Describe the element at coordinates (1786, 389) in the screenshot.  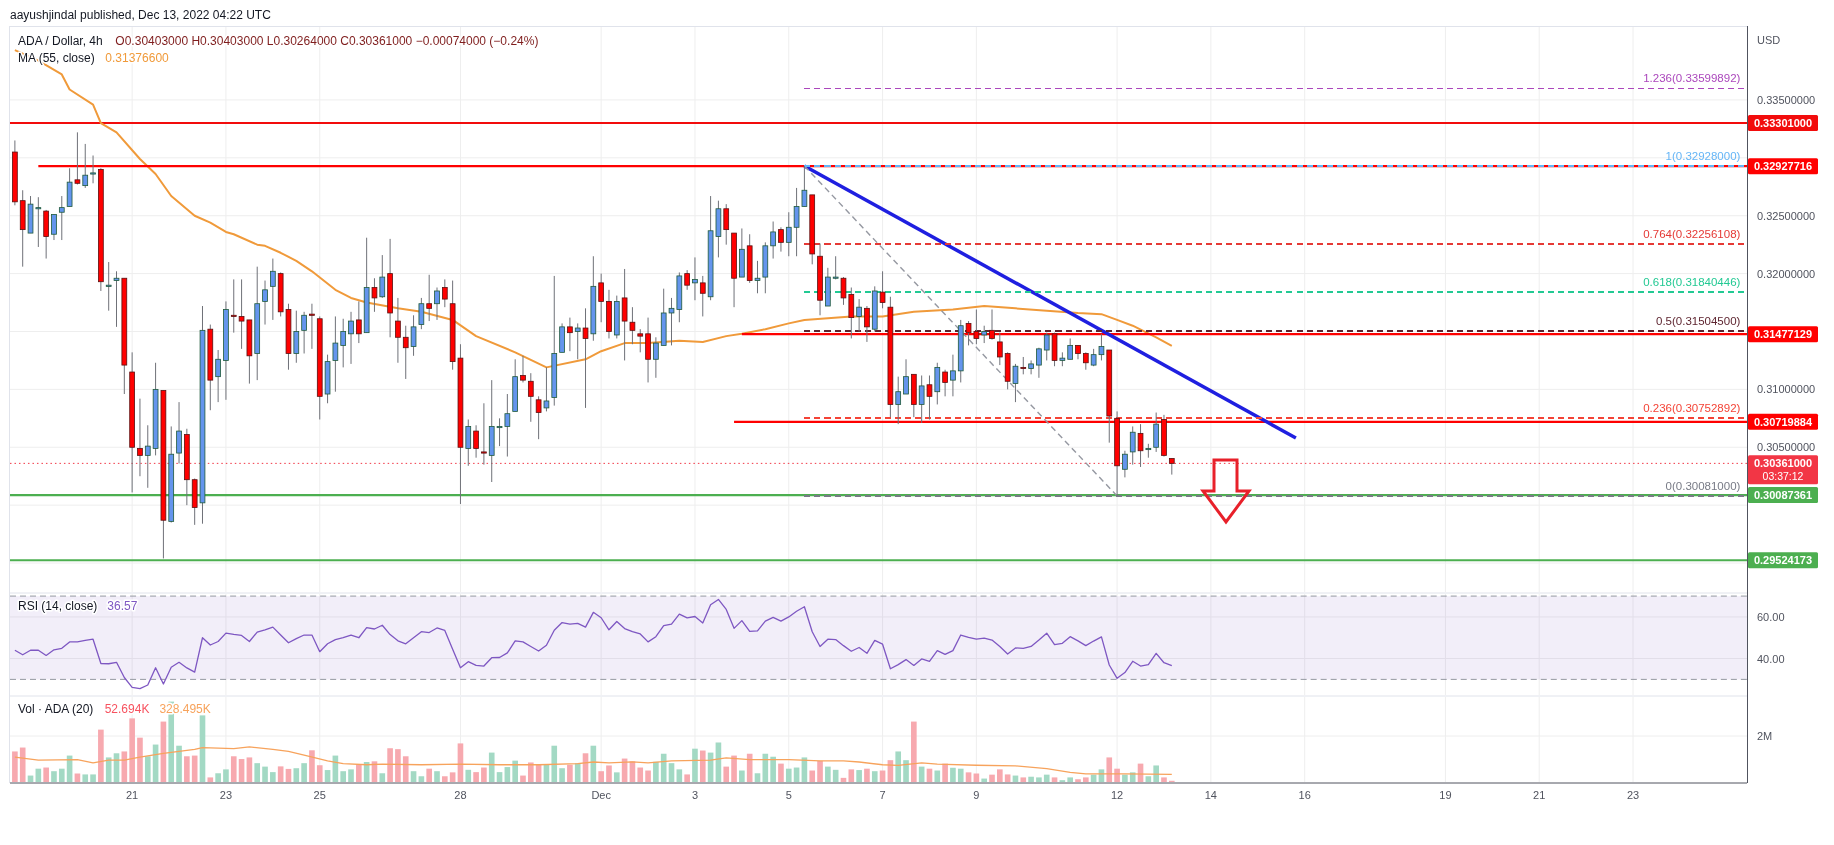
I see `y-tick-label: 0.31000000` at that location.